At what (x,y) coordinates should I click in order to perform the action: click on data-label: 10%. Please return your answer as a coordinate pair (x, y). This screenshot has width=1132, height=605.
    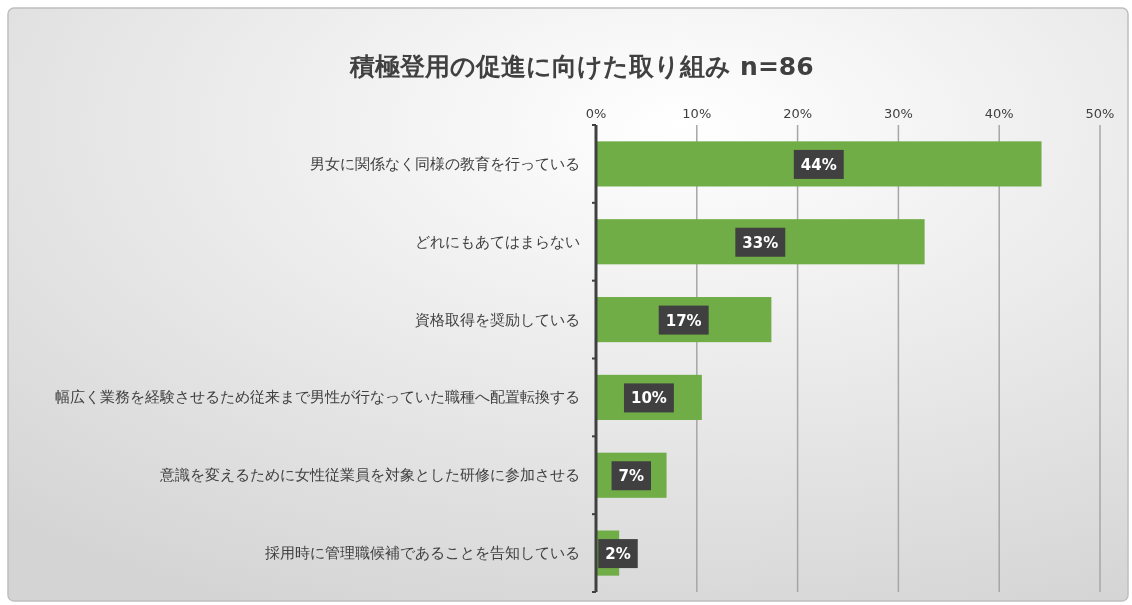
    Looking at the image, I should click on (648, 398).